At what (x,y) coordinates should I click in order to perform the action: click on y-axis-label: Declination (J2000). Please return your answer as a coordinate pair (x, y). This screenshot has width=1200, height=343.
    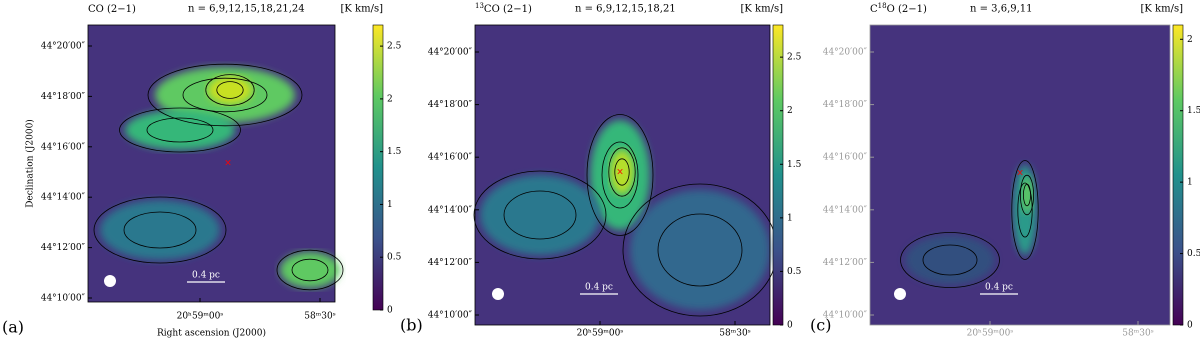
    Looking at the image, I should click on (30, 163).